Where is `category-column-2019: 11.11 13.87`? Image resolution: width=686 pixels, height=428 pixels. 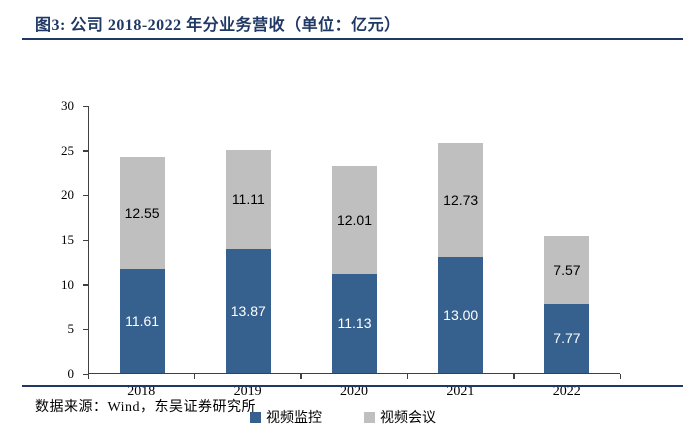 category-column-2019: 11.11 13.87 is located at coordinates (248, 239).